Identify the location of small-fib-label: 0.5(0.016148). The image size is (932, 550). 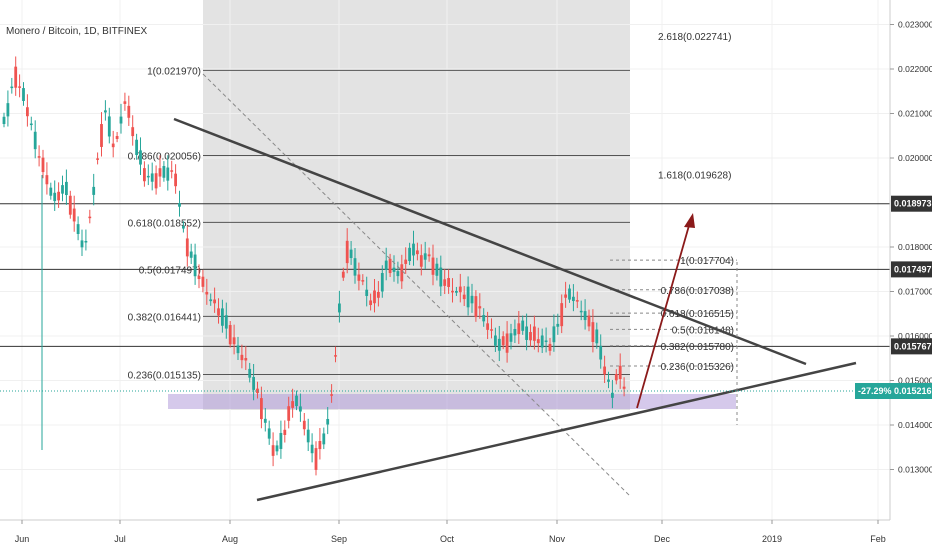
(703, 330).